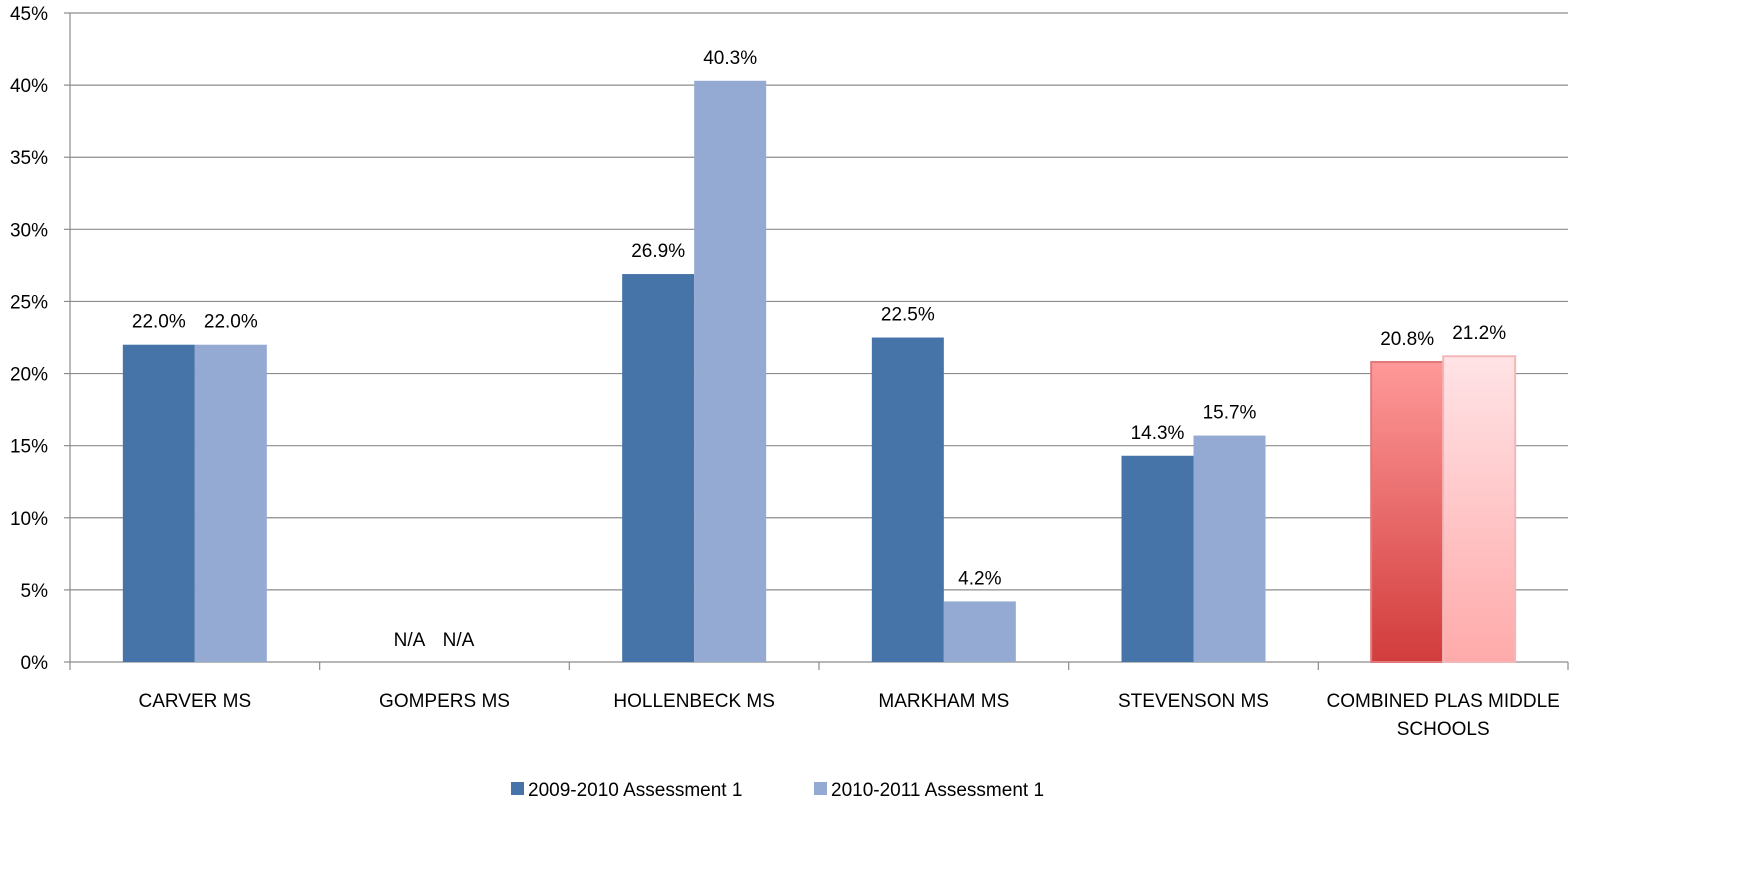 Image resolution: width=1748 pixels, height=895 pixels. What do you see at coordinates (943, 701) in the screenshot?
I see `x-category-label: MARKHAM MS` at bounding box center [943, 701].